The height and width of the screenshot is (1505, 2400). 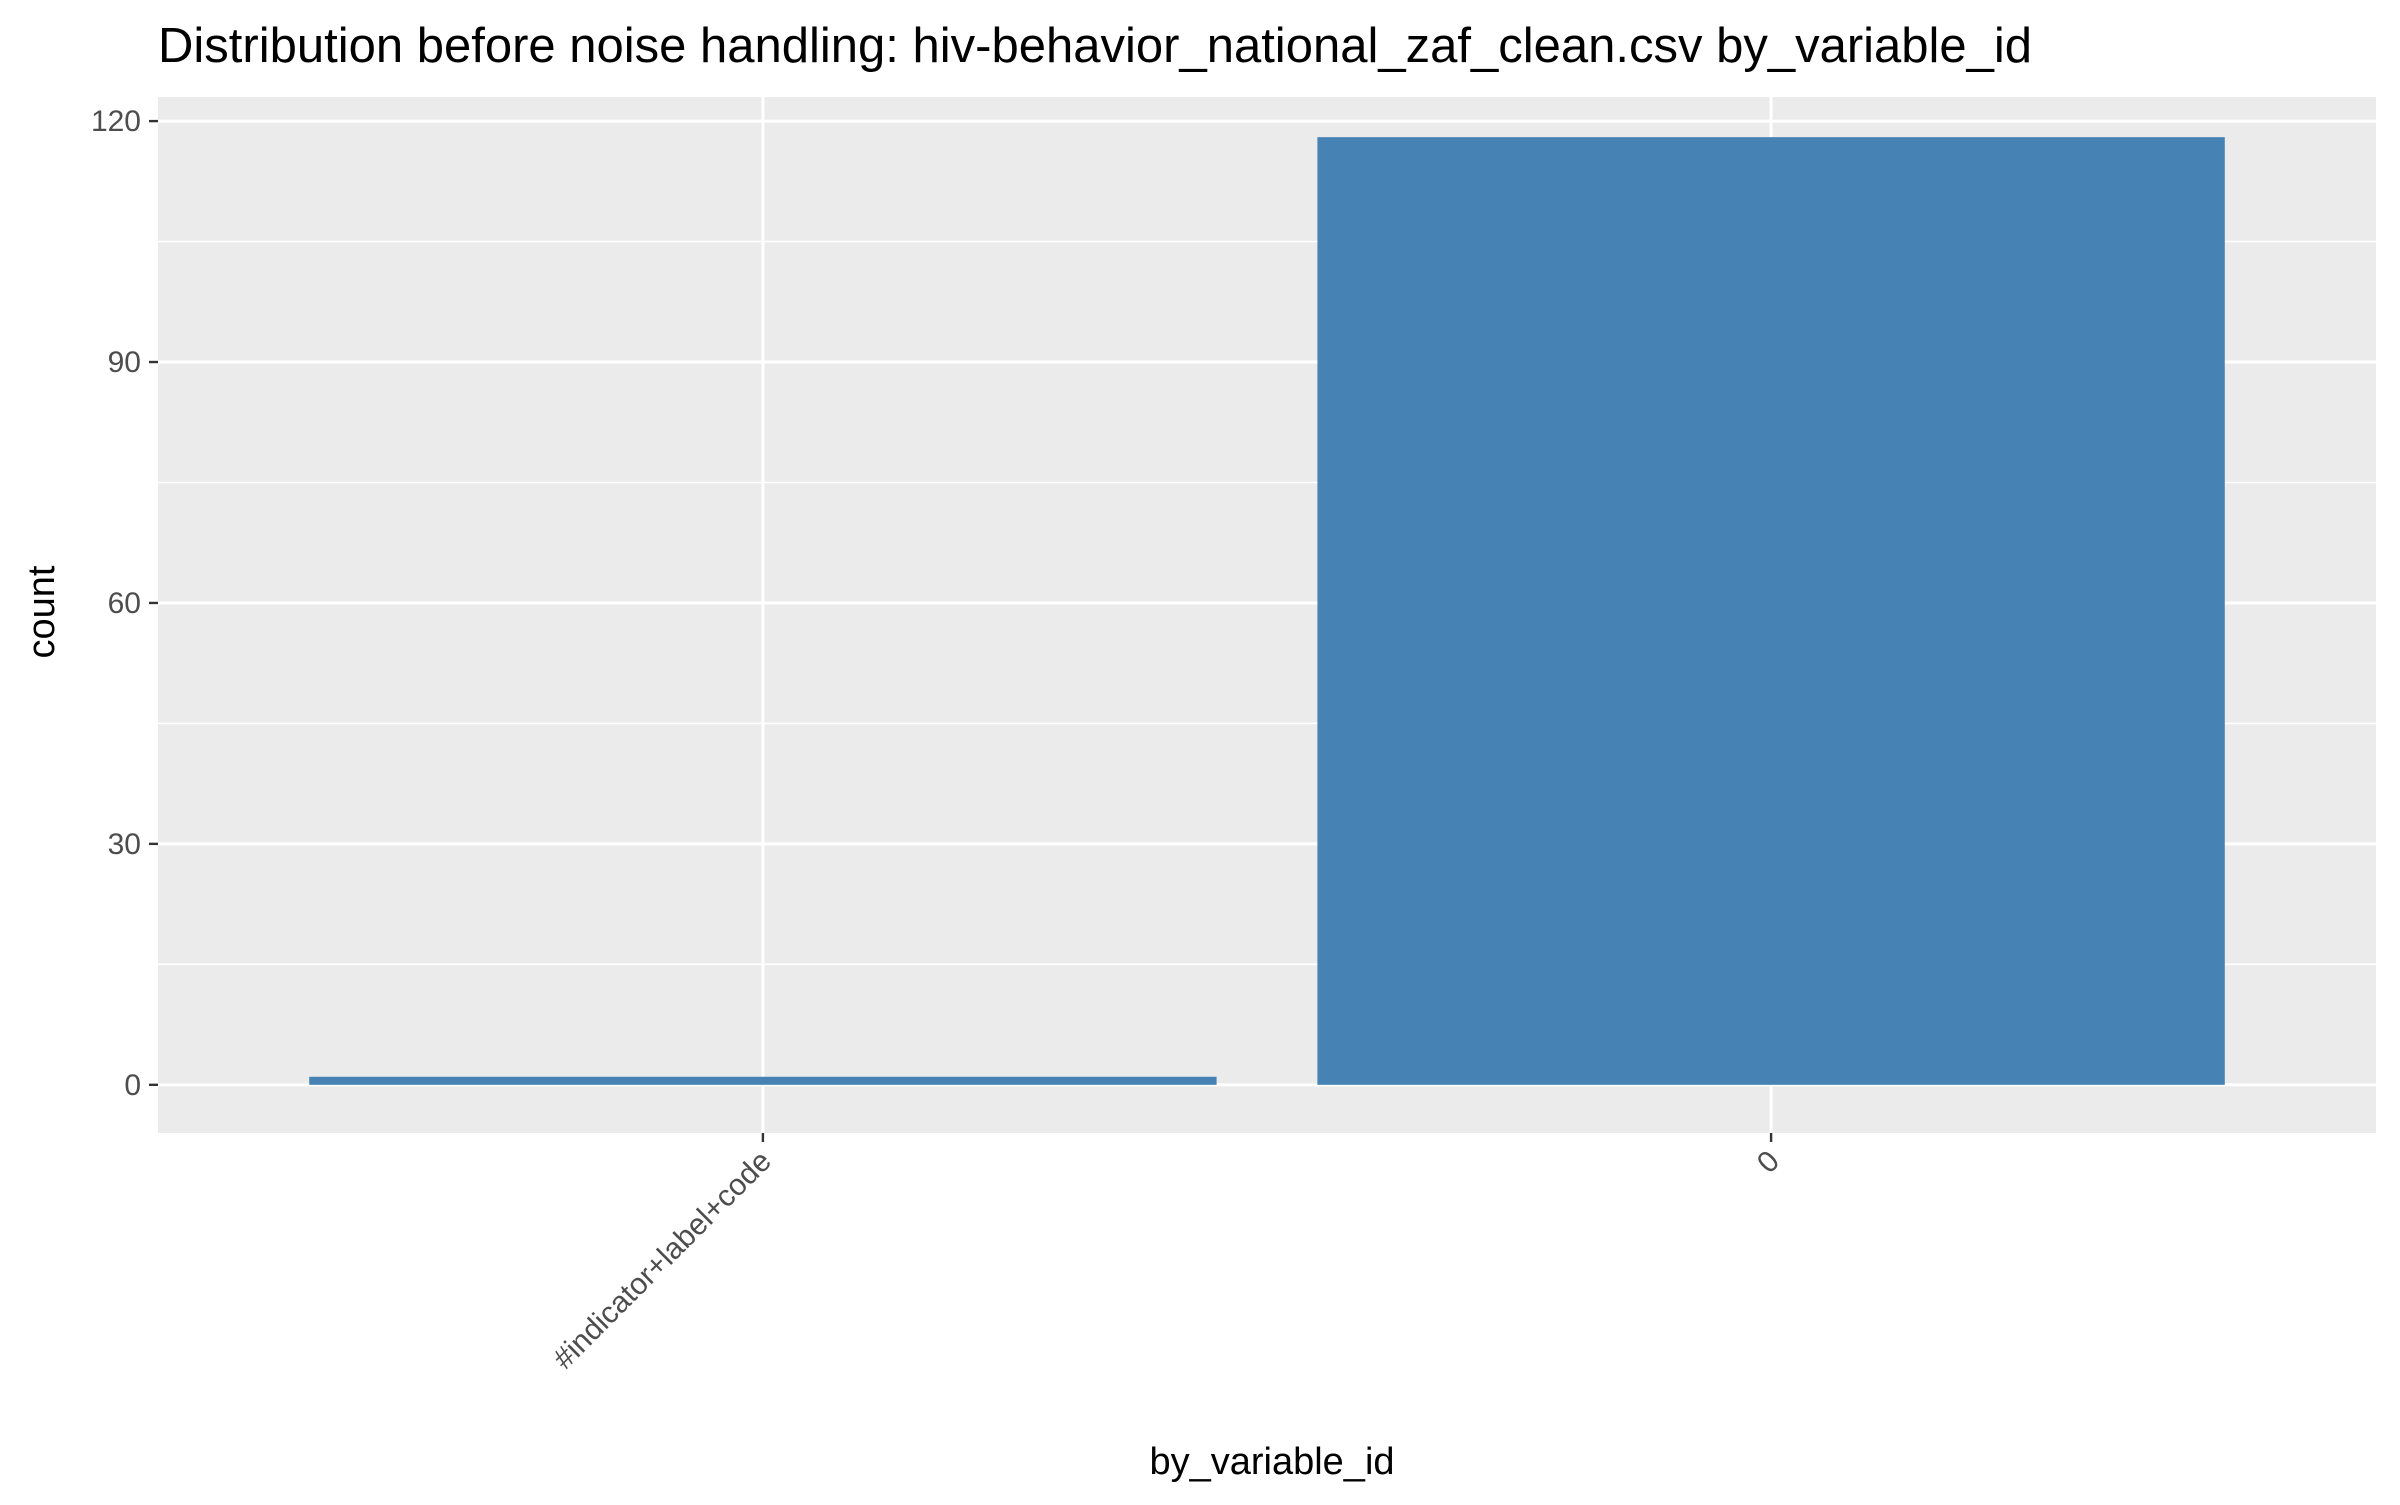 I want to click on y-tick-label: 30, so click(x=124, y=844).